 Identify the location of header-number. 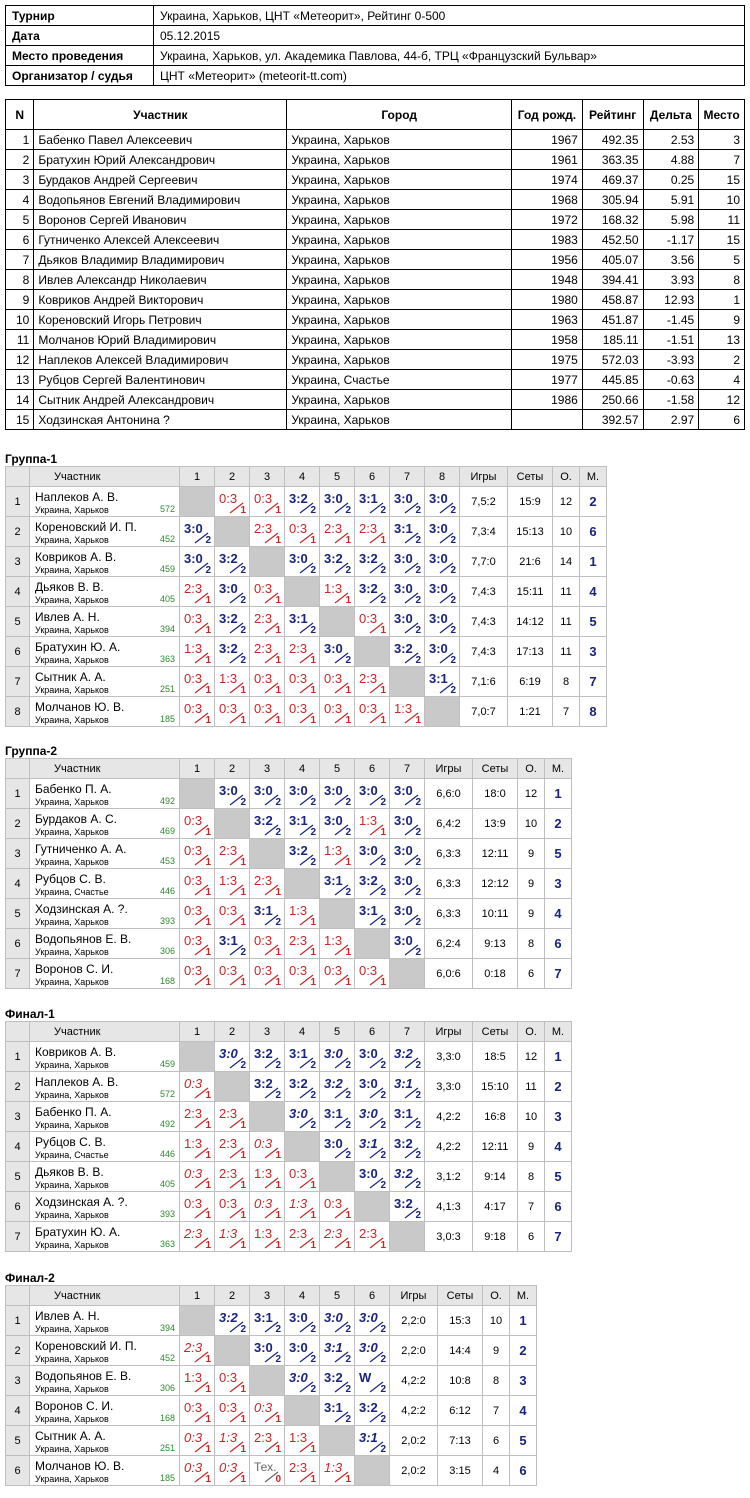
(17, 476).